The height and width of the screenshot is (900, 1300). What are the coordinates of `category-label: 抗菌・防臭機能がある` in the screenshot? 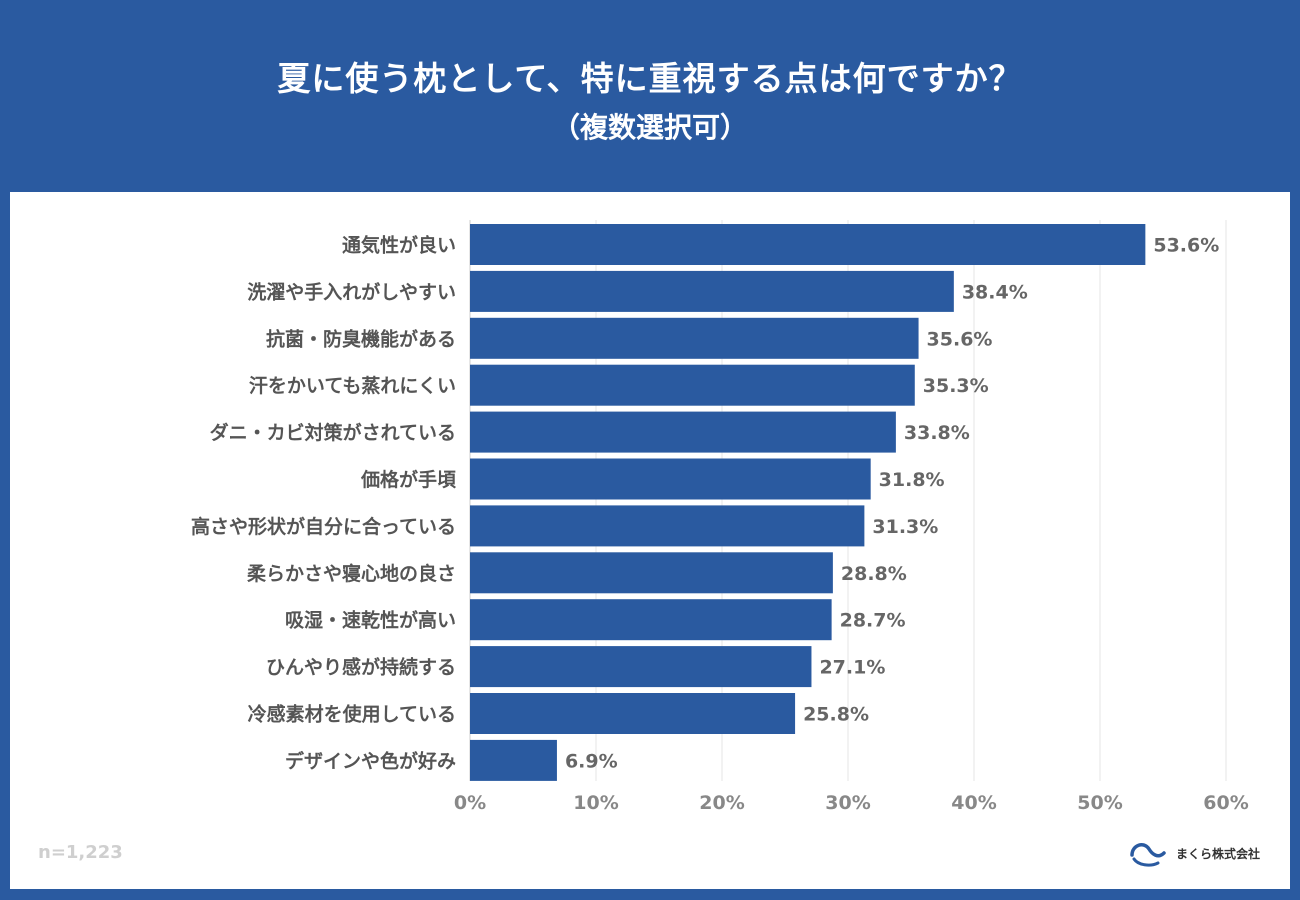 It's located at (361, 338).